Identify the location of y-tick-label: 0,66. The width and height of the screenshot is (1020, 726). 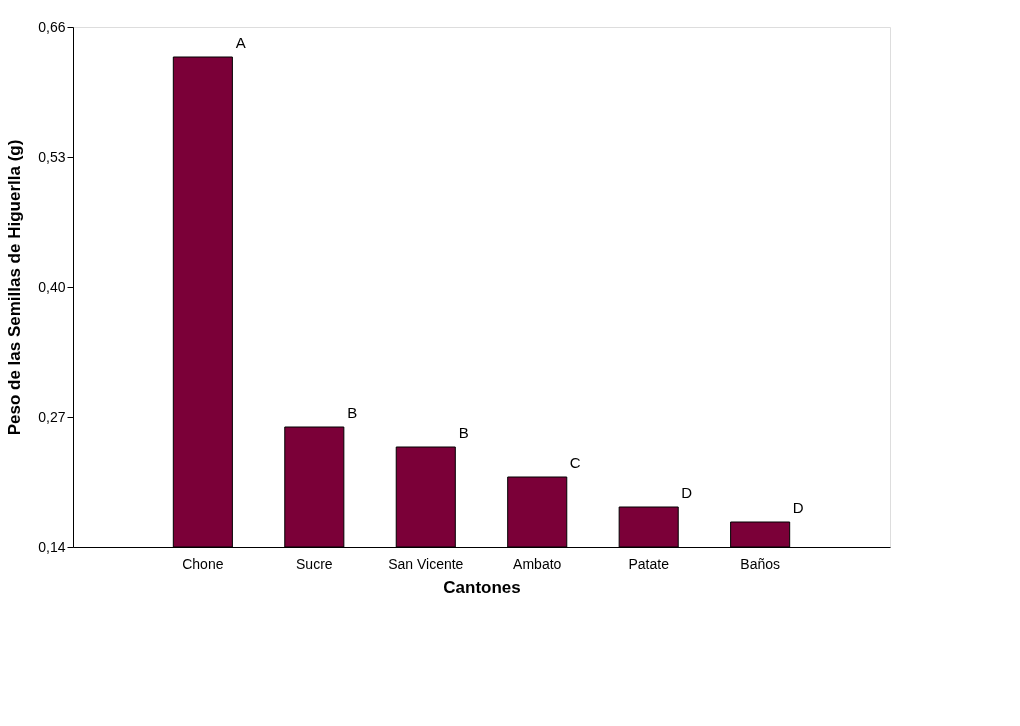
(52, 26).